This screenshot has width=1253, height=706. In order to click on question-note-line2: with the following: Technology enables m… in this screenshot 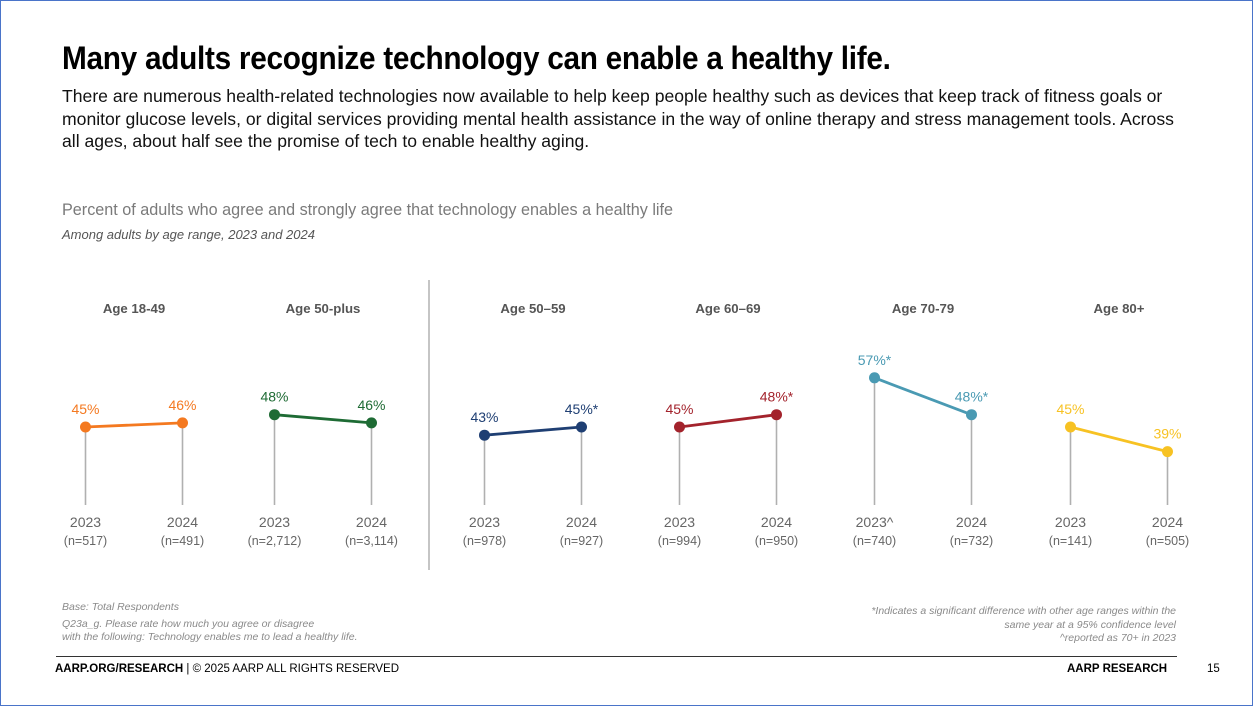, I will do `click(210, 637)`.